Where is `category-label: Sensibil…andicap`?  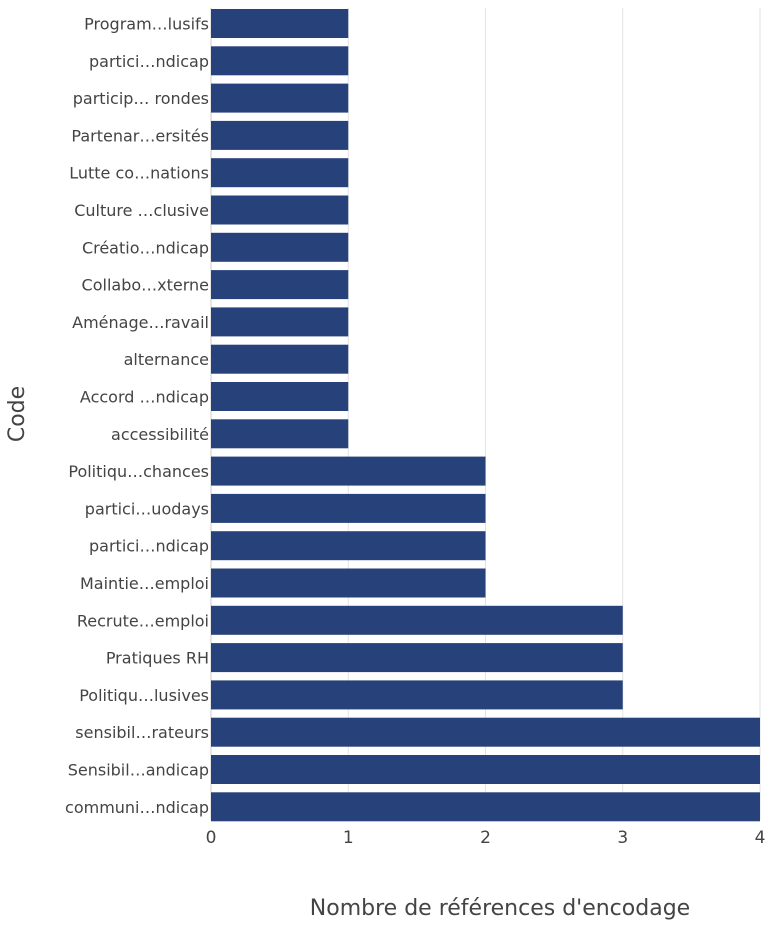
category-label: Sensibil…andicap is located at coordinates (138, 770).